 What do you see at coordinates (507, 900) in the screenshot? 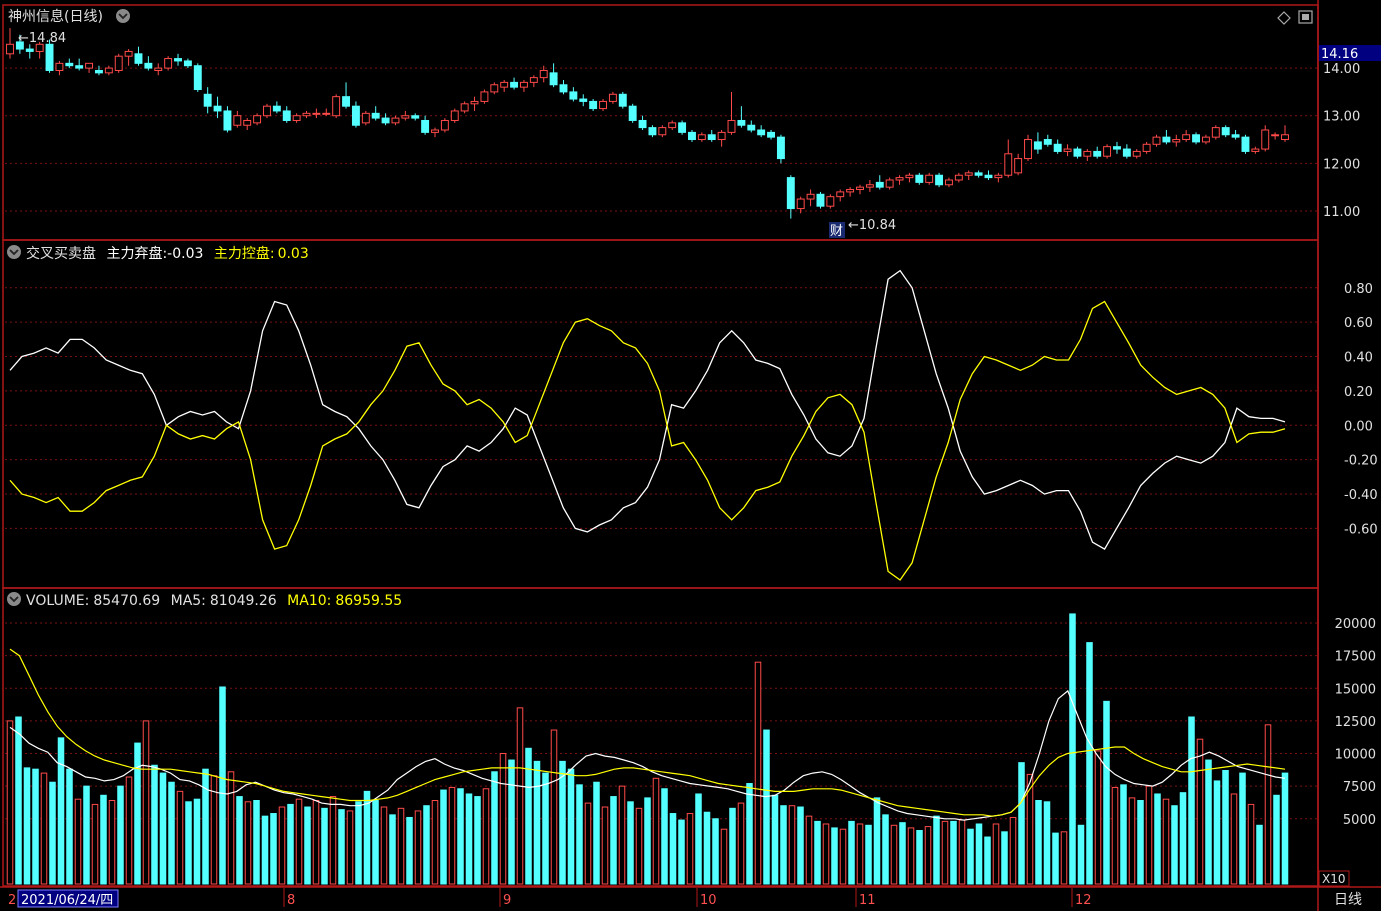
I see `month-label: 9` at bounding box center [507, 900].